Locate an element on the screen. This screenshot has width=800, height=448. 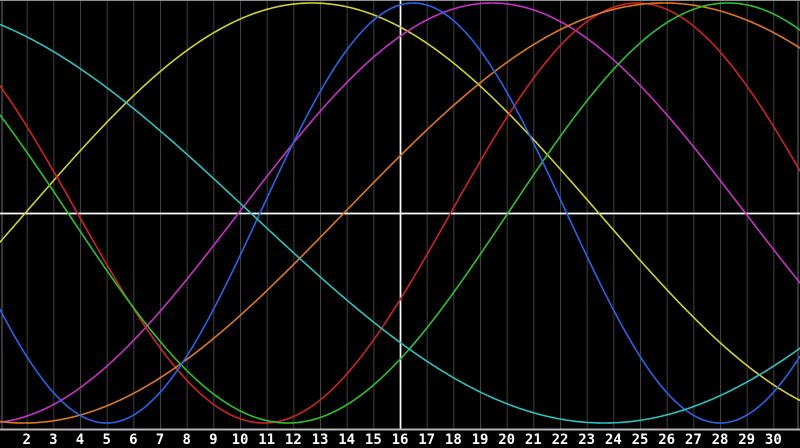
x-tick-label: 9 is located at coordinates (213, 440).